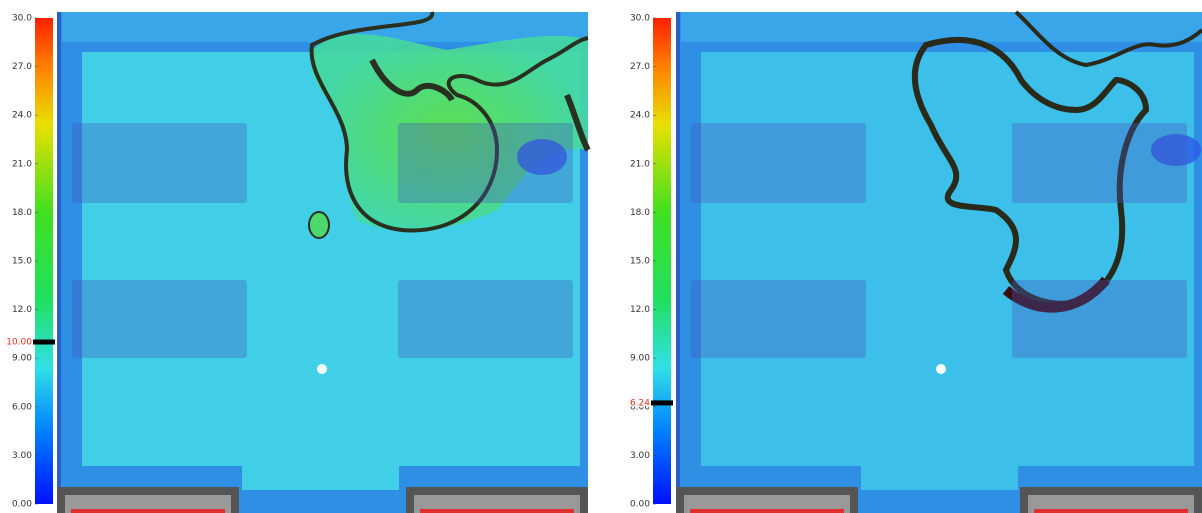  I want to click on threshold-label: 6.24, so click(640, 403).